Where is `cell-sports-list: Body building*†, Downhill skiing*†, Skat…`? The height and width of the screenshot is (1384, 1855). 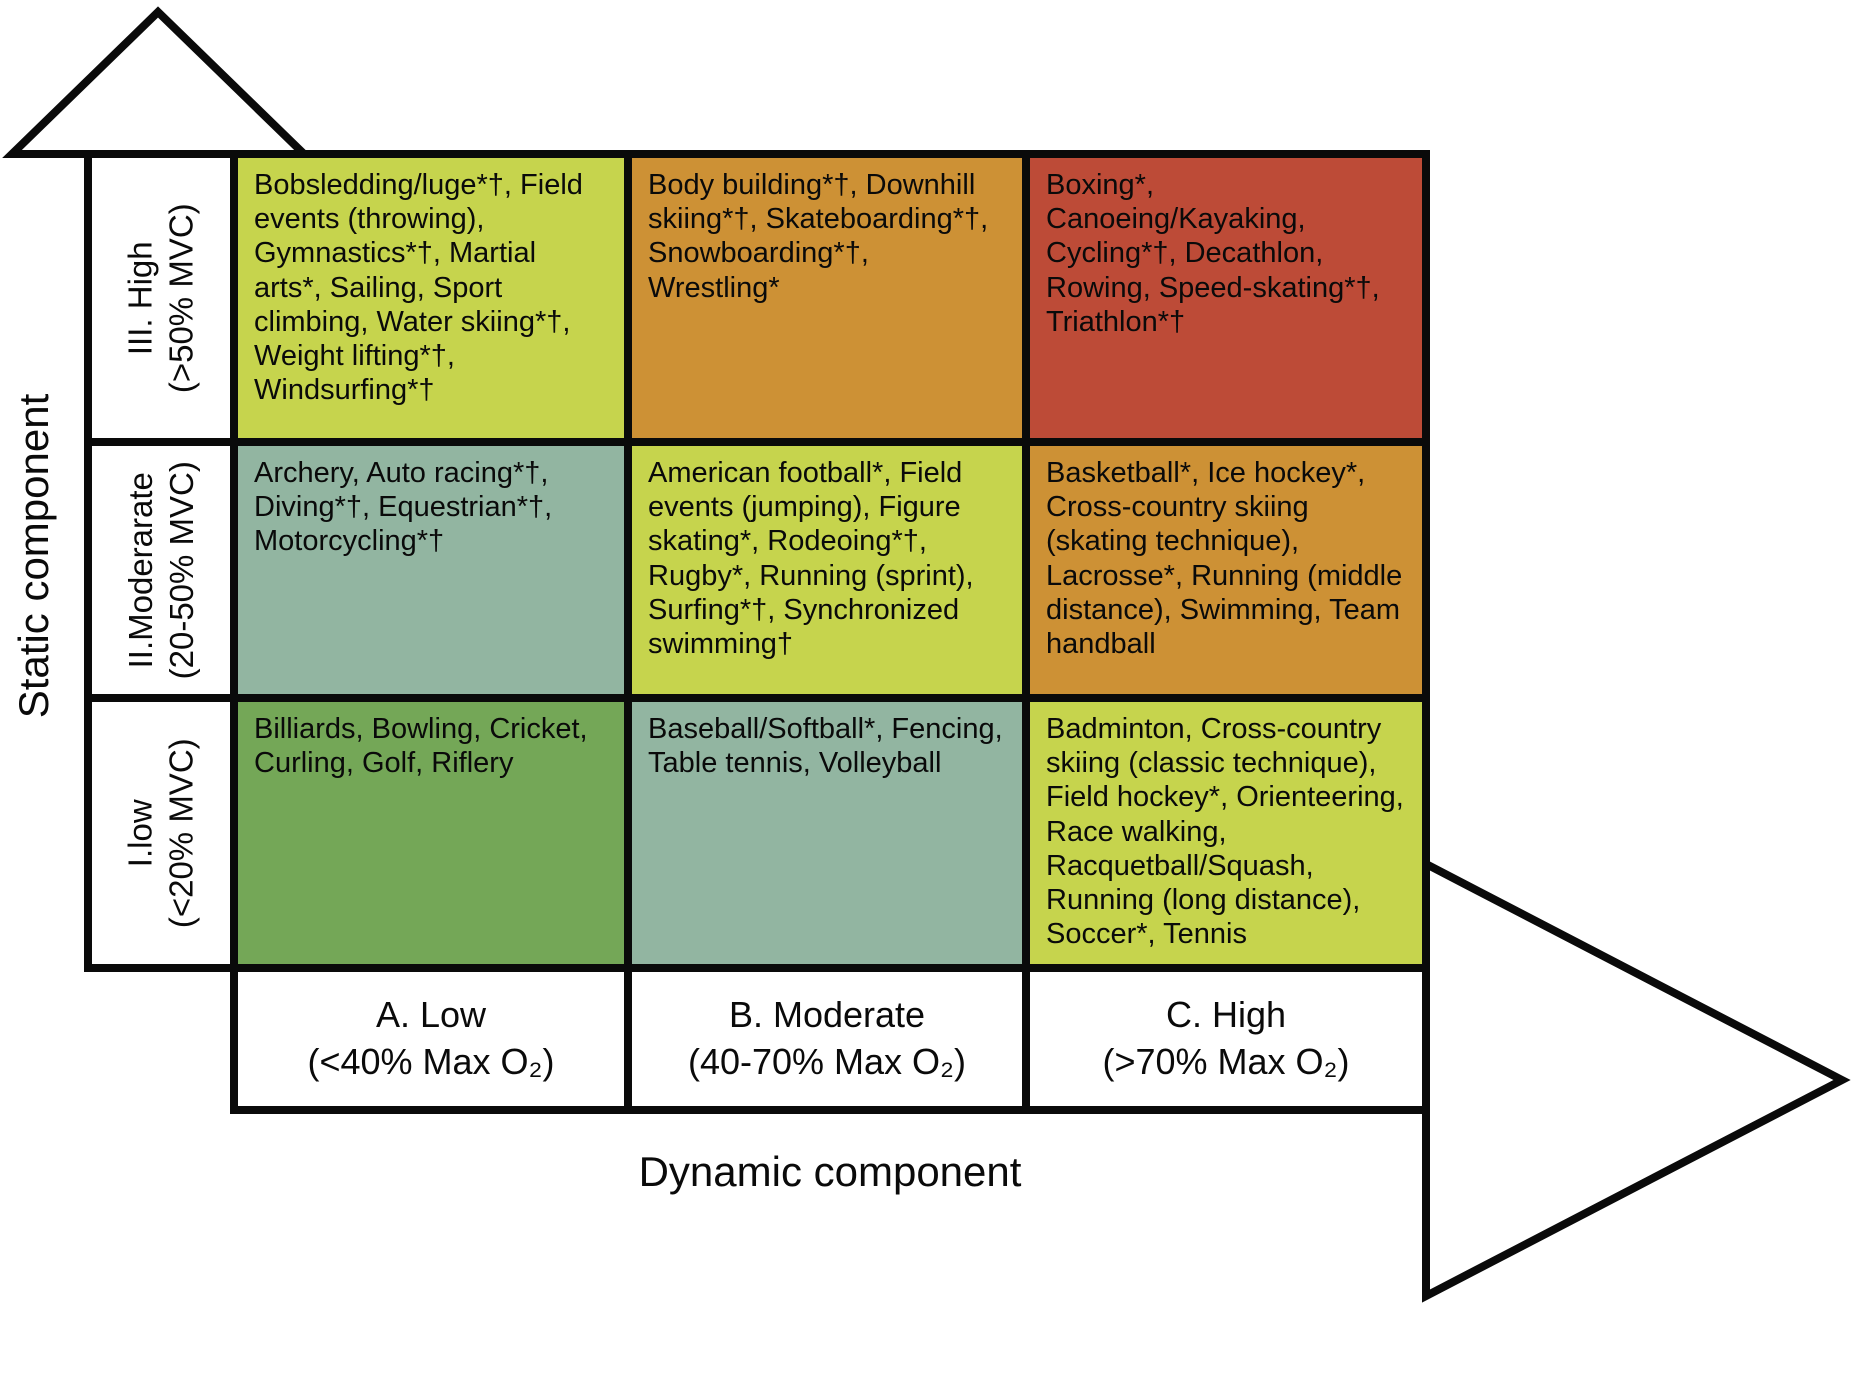 cell-sports-list: Body building*†, Downhill skiing*†, Skat… is located at coordinates (818, 236).